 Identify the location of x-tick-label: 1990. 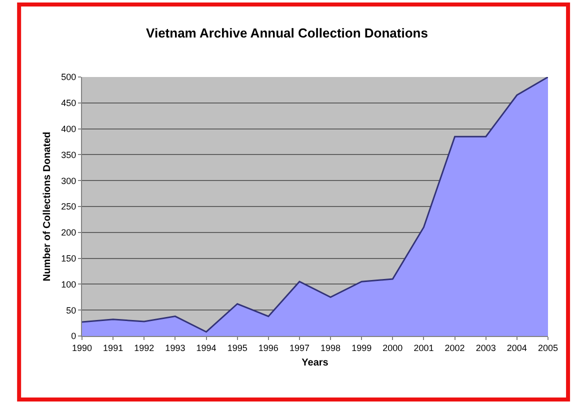
(82, 347).